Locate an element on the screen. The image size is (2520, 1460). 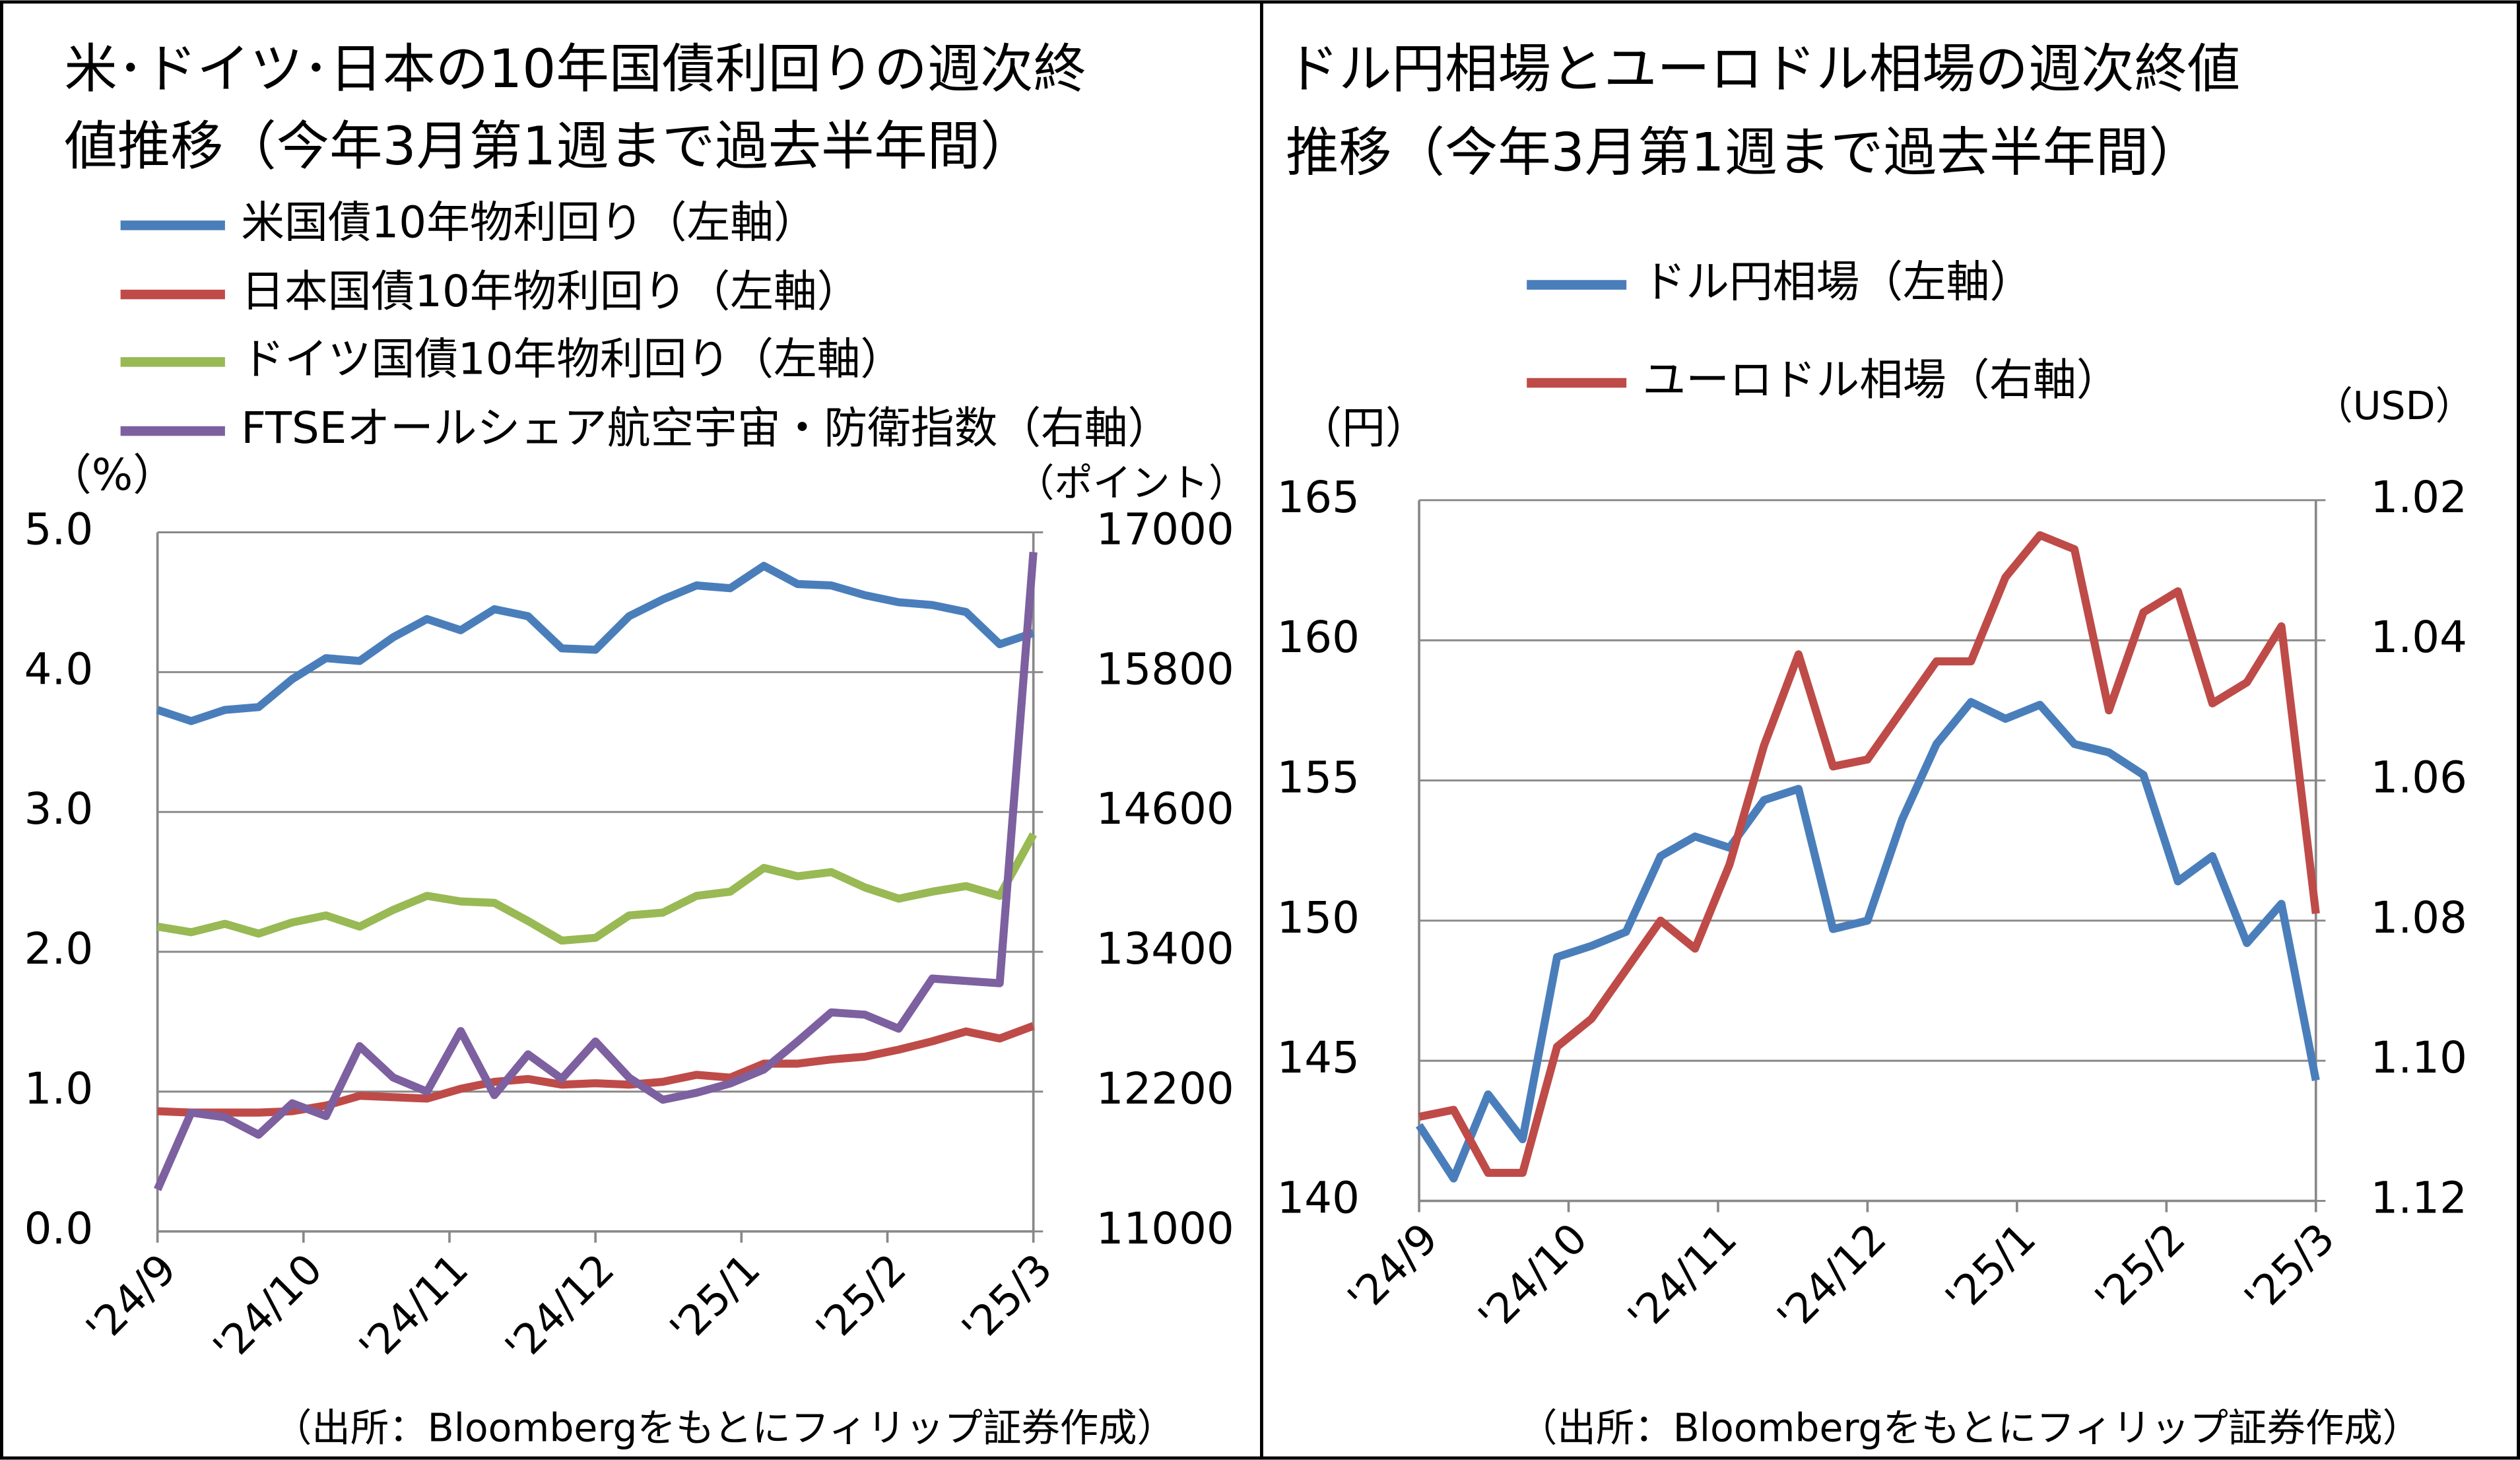
y-tick-label: 140 is located at coordinates (1318, 1198).